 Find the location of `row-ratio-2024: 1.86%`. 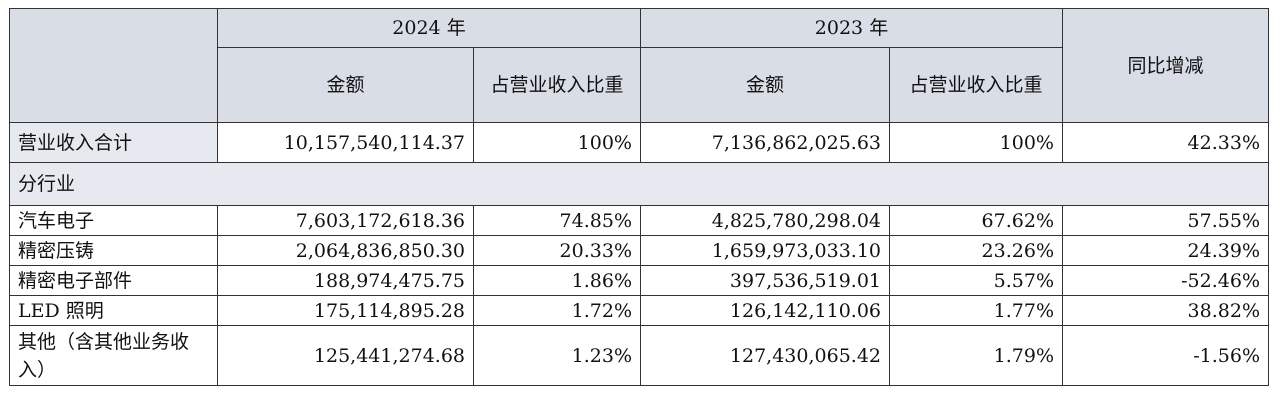

row-ratio-2024: 1.86% is located at coordinates (557, 280).